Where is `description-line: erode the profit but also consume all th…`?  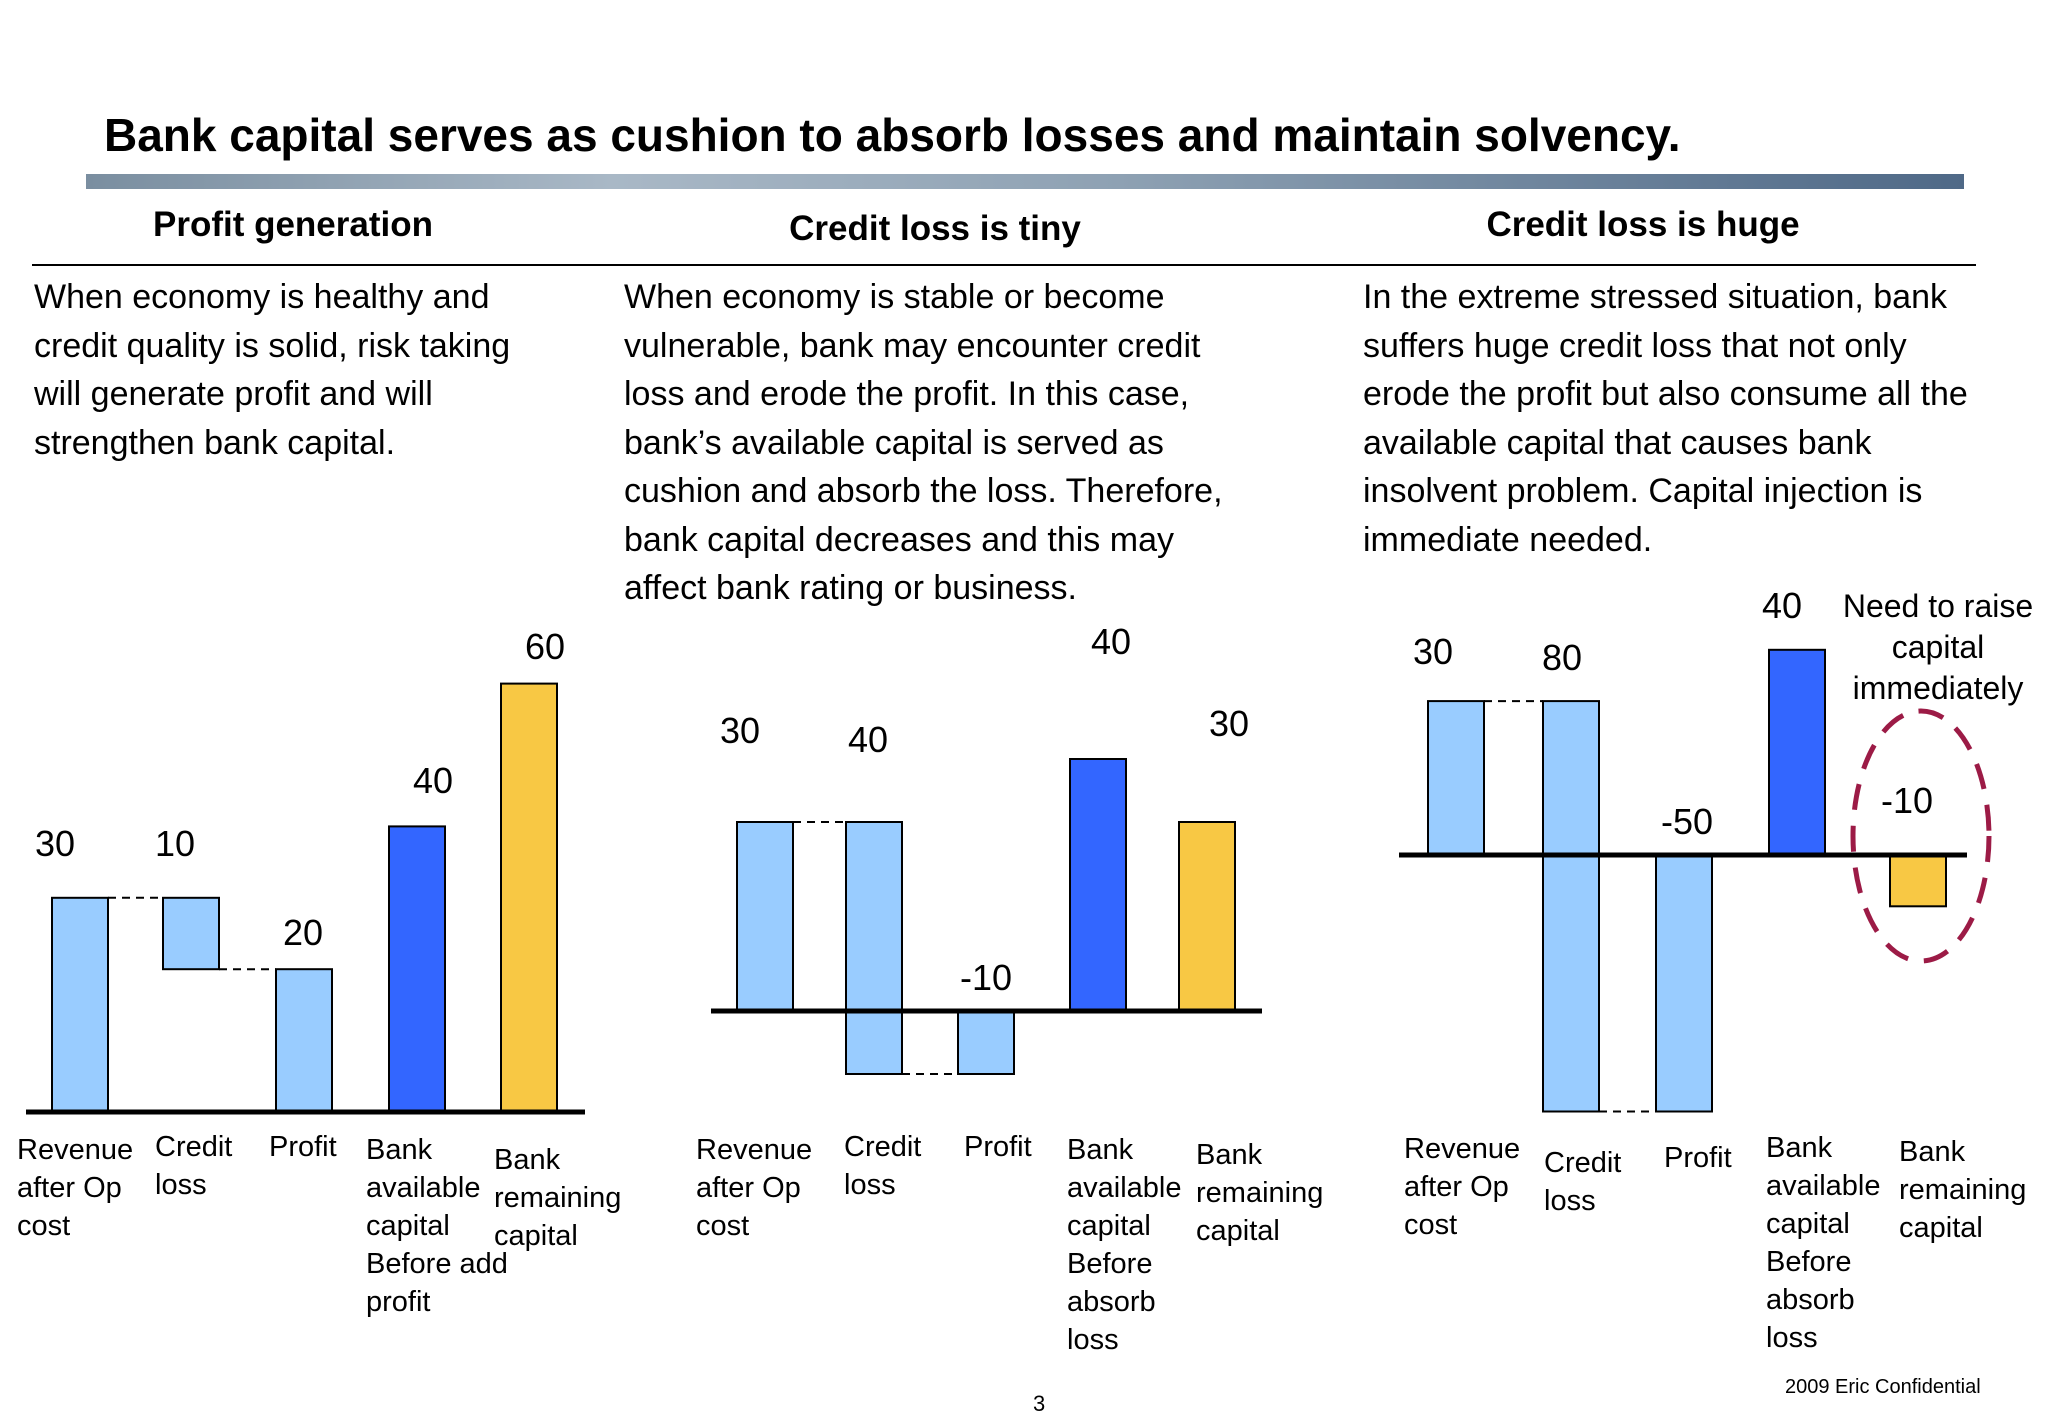
description-line: erode the profit but also consume all th… is located at coordinates (1665, 394).